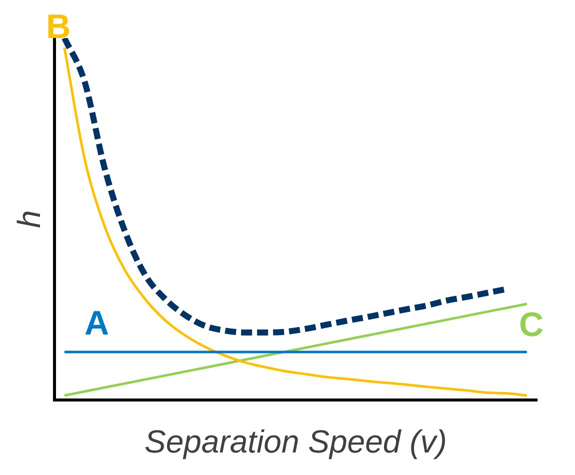 This screenshot has width=575, height=475. What do you see at coordinates (58, 27) in the screenshot?
I see `series-label: B` at bounding box center [58, 27].